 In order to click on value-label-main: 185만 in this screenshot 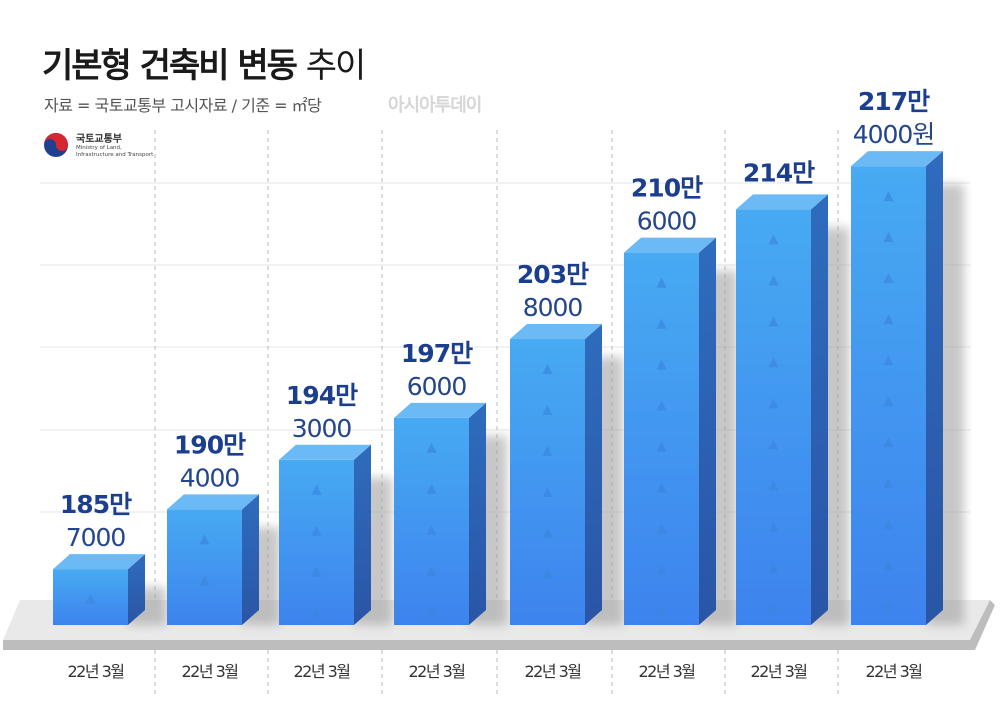, I will do `click(96, 504)`.